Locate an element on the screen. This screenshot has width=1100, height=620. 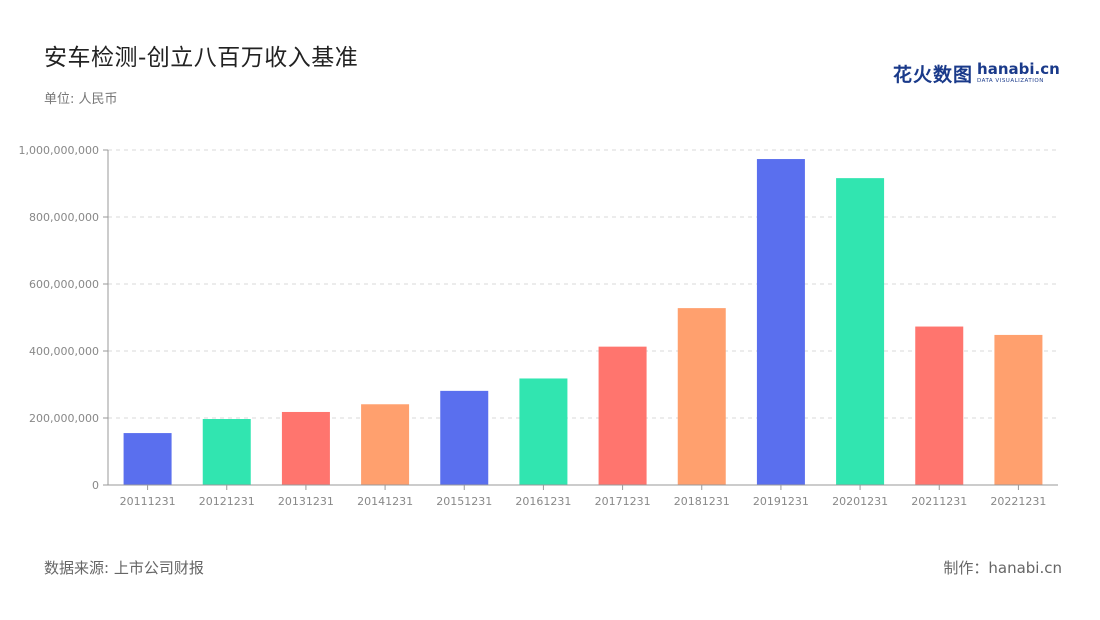
y-tick-label: 0 is located at coordinates (95, 485).